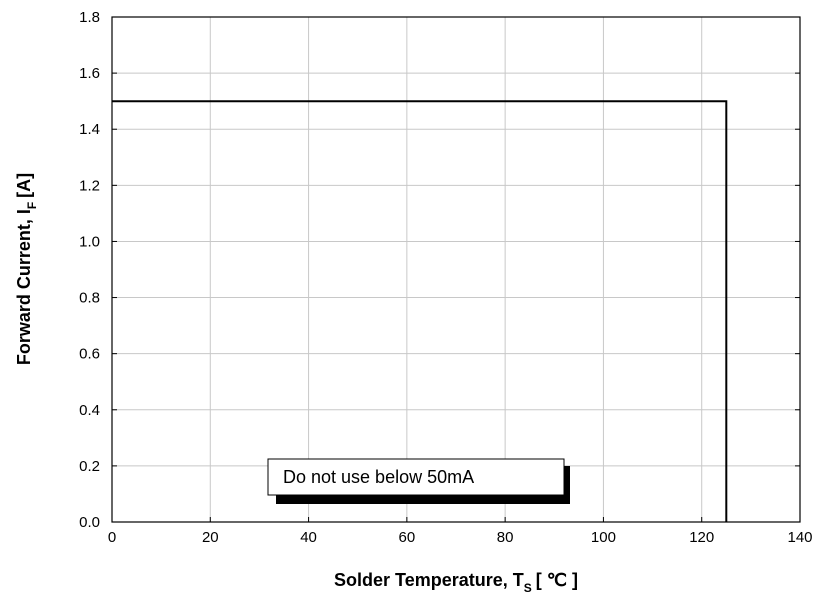 This screenshot has width=821, height=604. What do you see at coordinates (89, 185) in the screenshot?
I see `y-tick-label: 1.2` at bounding box center [89, 185].